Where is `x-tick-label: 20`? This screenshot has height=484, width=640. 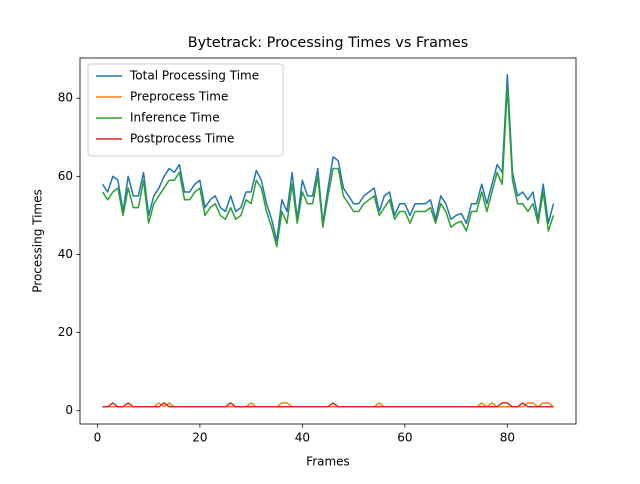
x-tick-label: 20 is located at coordinates (199, 438).